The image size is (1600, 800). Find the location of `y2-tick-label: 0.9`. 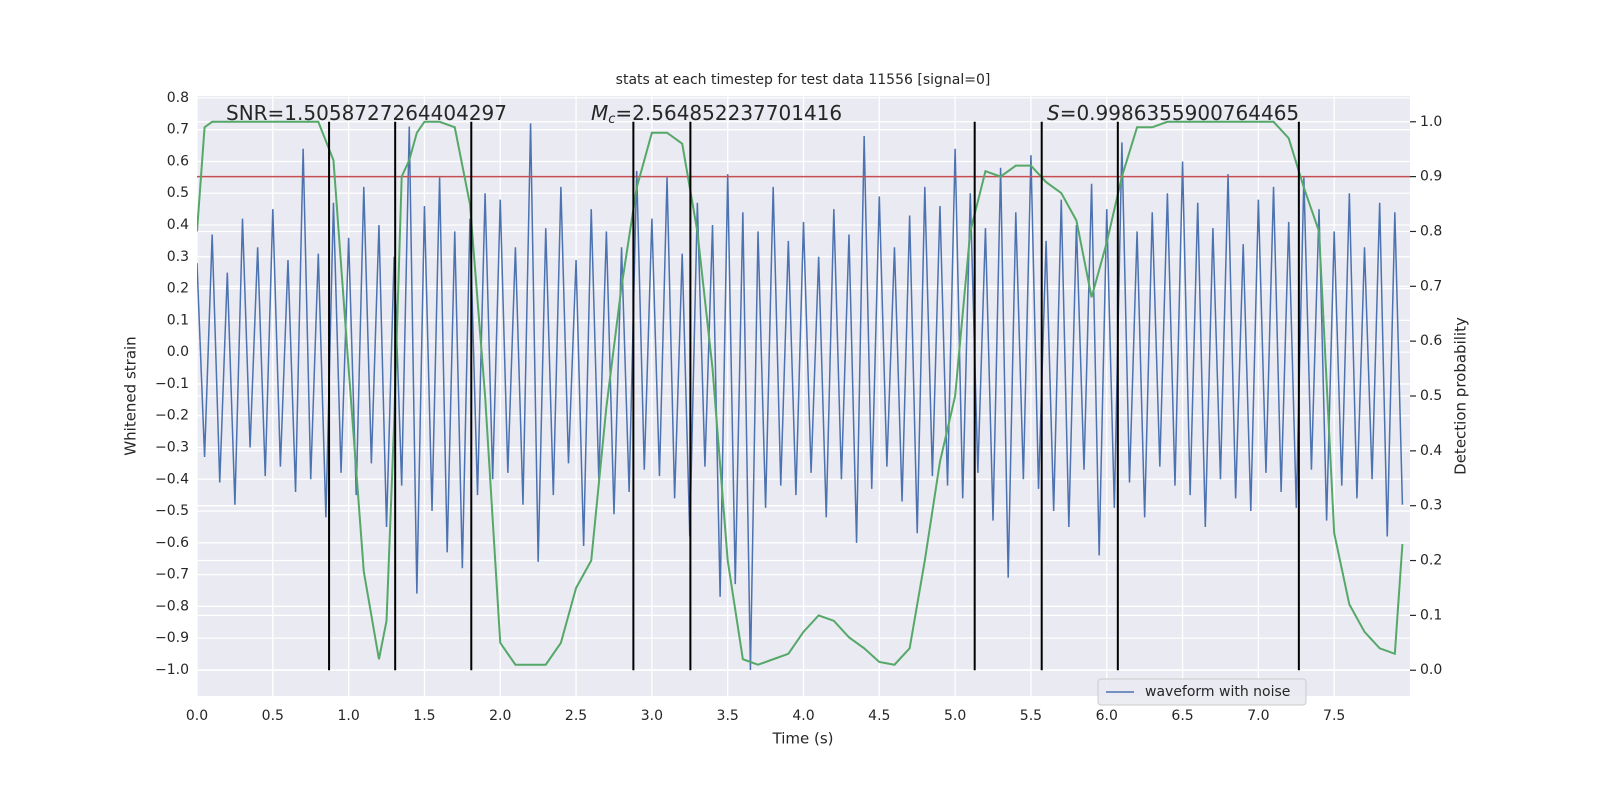

y2-tick-label: 0.9 is located at coordinates (1431, 177).